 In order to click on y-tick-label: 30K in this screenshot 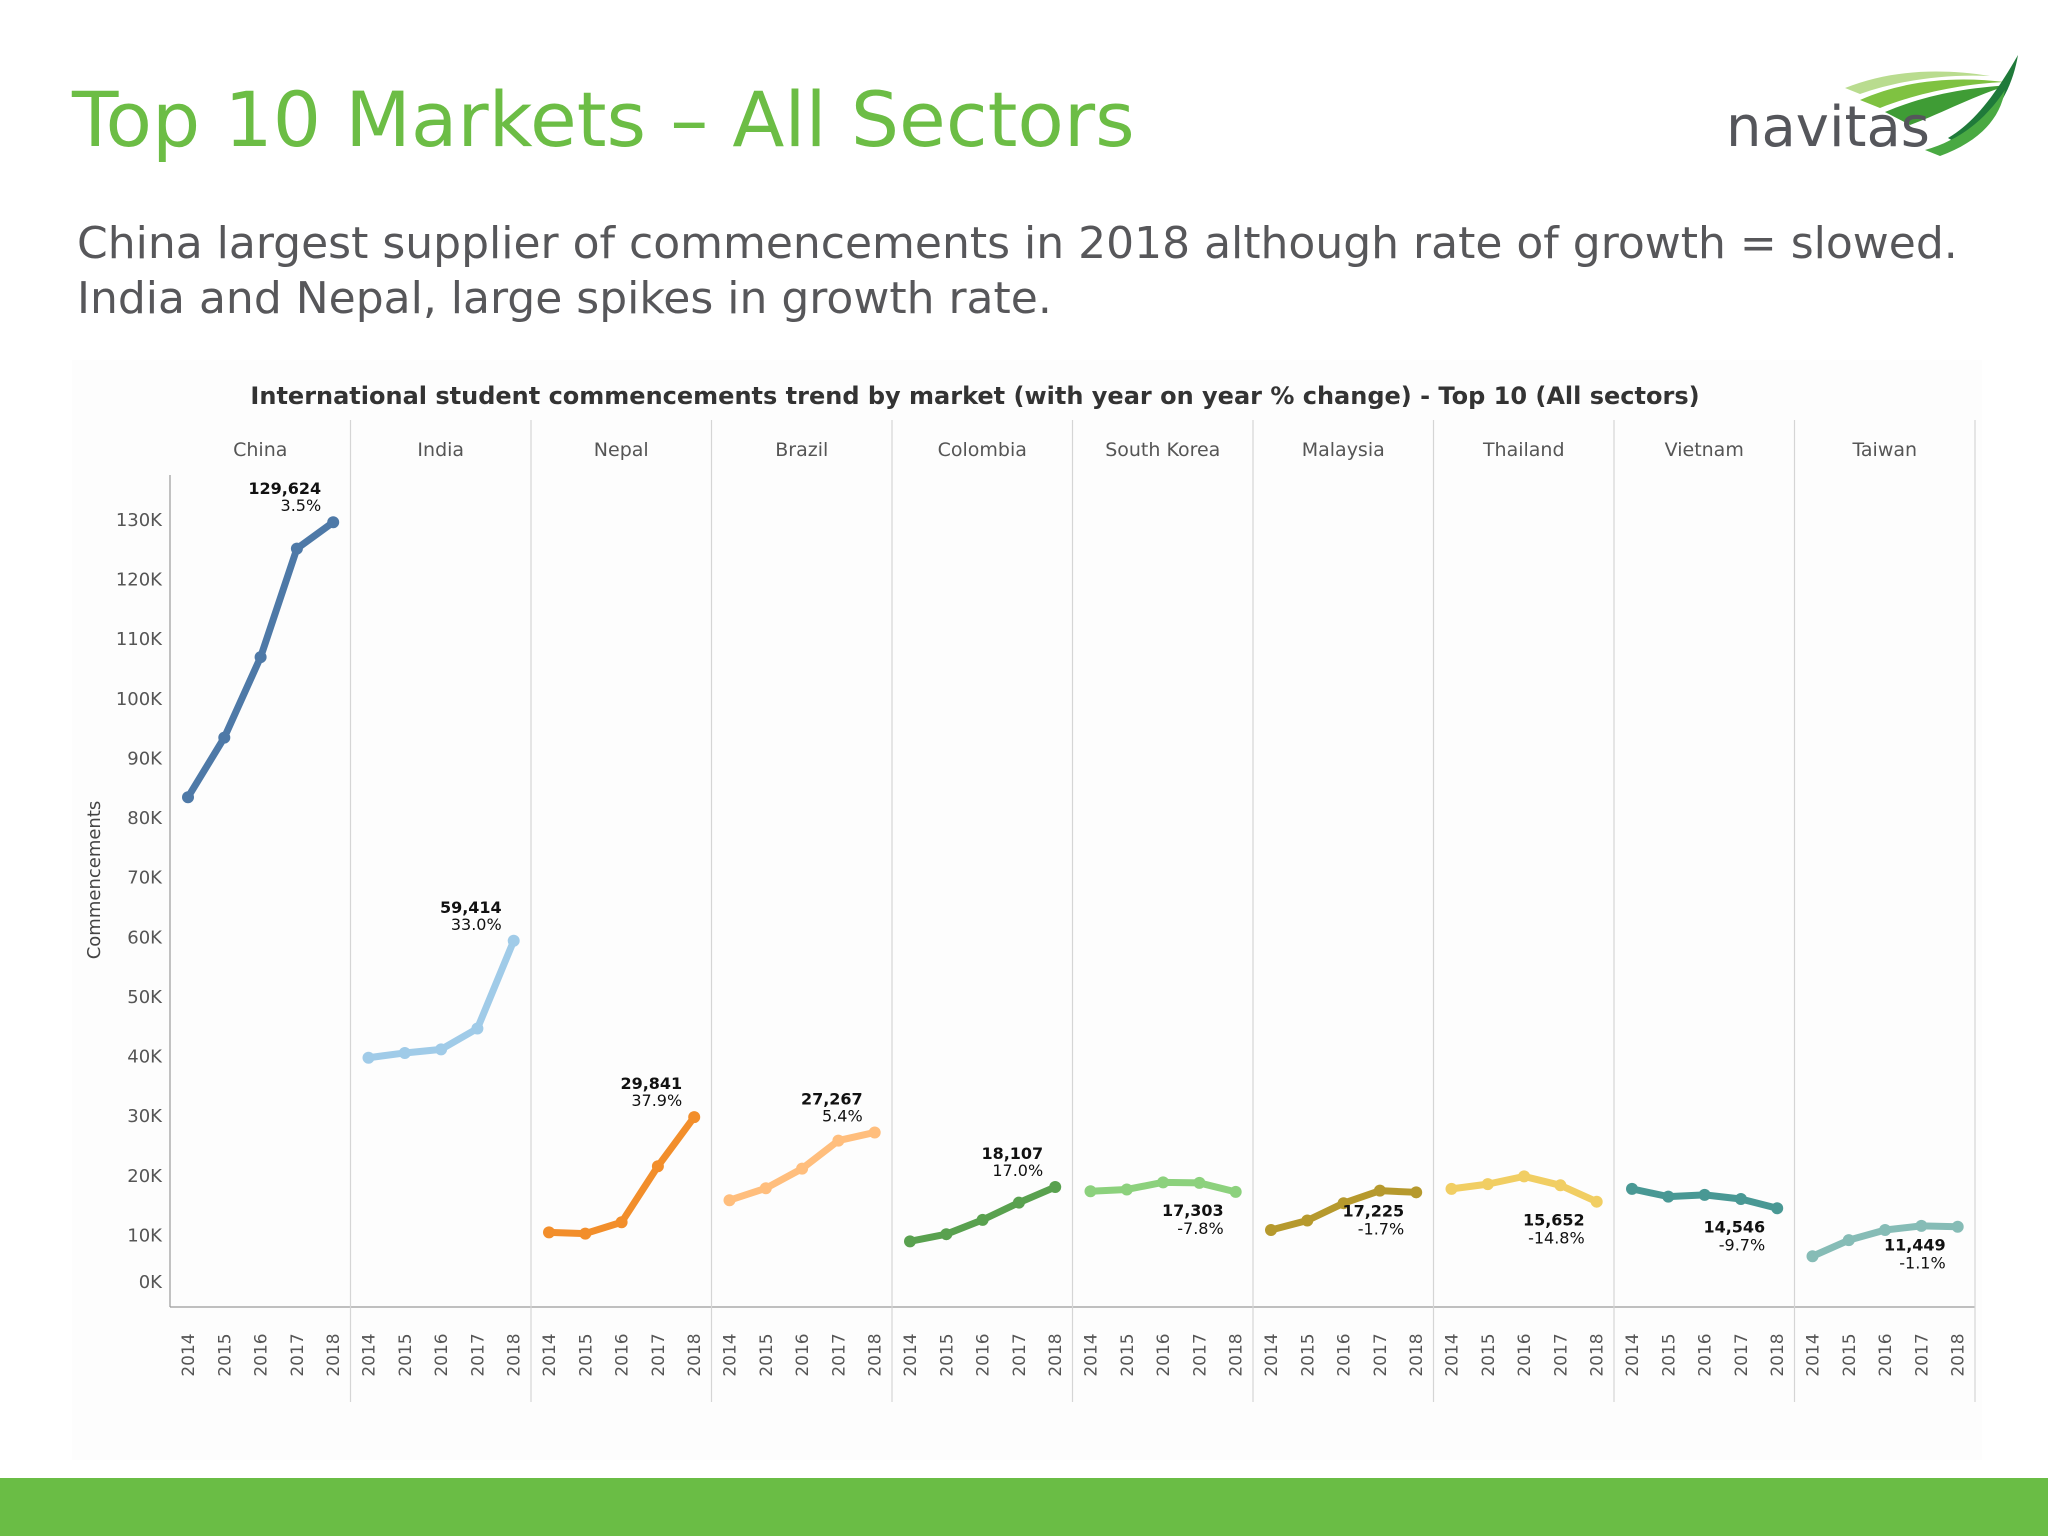, I will do `click(145, 1116)`.